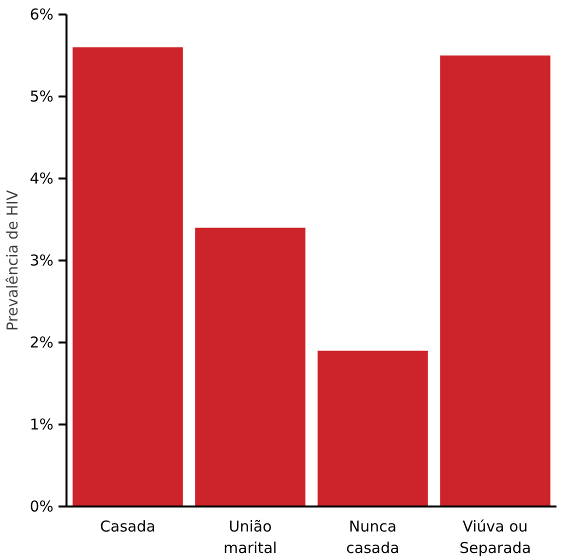 This screenshot has height=560, width=566. What do you see at coordinates (42, 15) in the screenshot?
I see `y-tick-label: 6%` at bounding box center [42, 15].